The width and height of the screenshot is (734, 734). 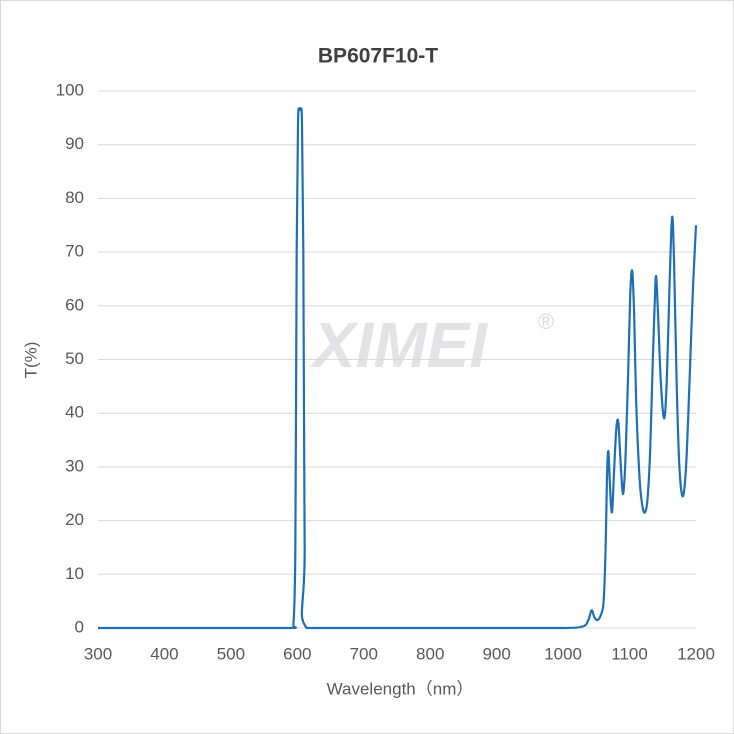 I want to click on y-tick-label: 80, so click(x=74, y=197).